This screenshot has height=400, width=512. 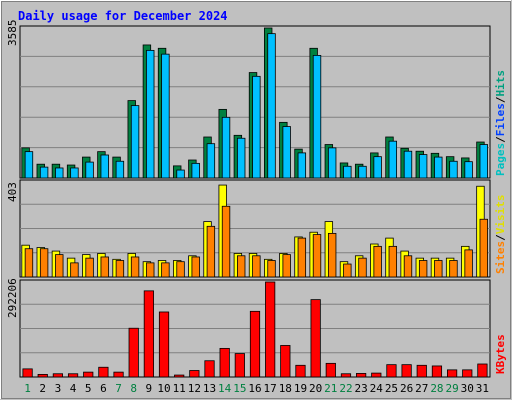 I want to click on x-tick-label-day-1: 1, so click(x=27, y=388).